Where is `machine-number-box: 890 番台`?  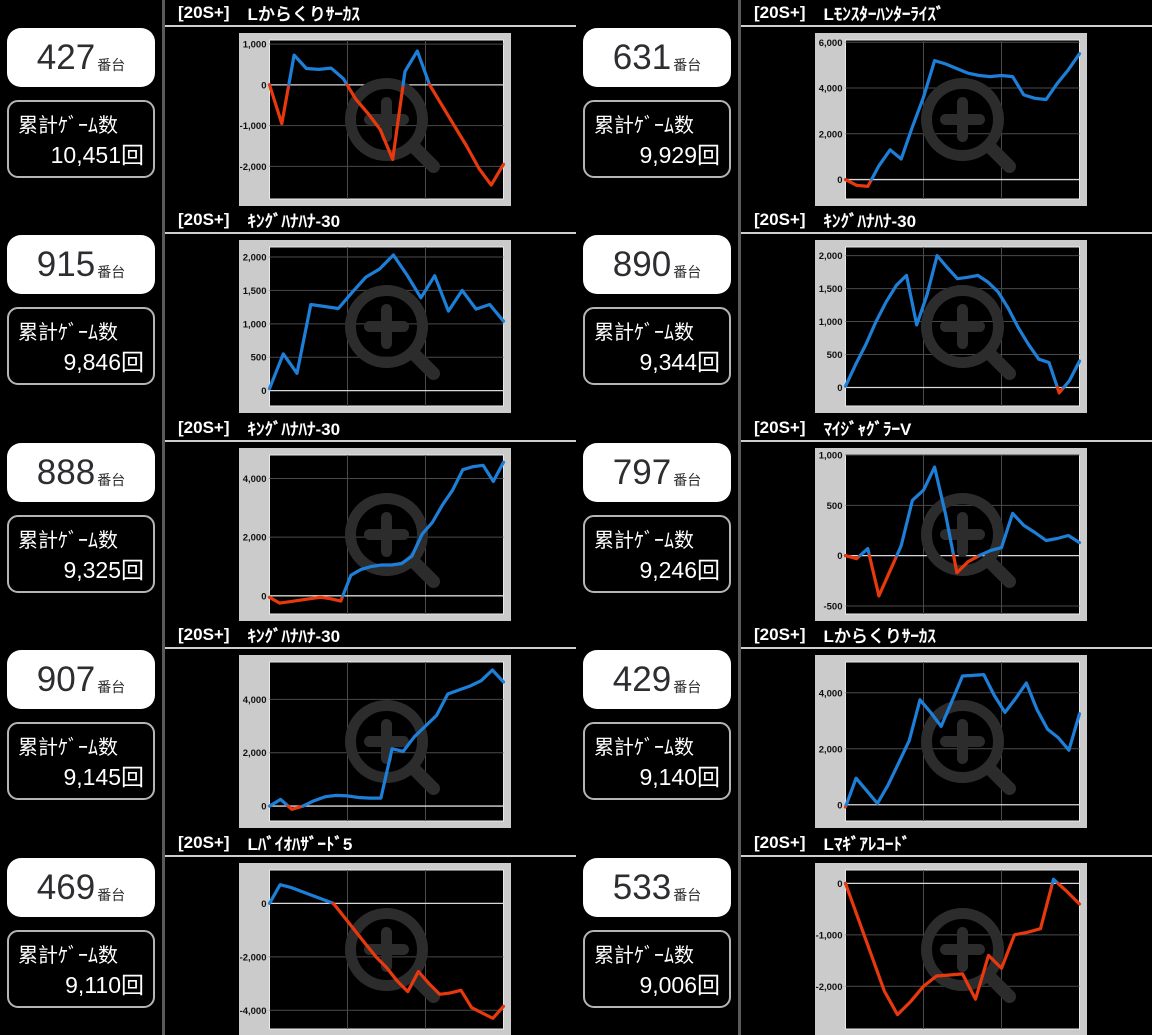
machine-number-box: 890 番台 is located at coordinates (657, 264).